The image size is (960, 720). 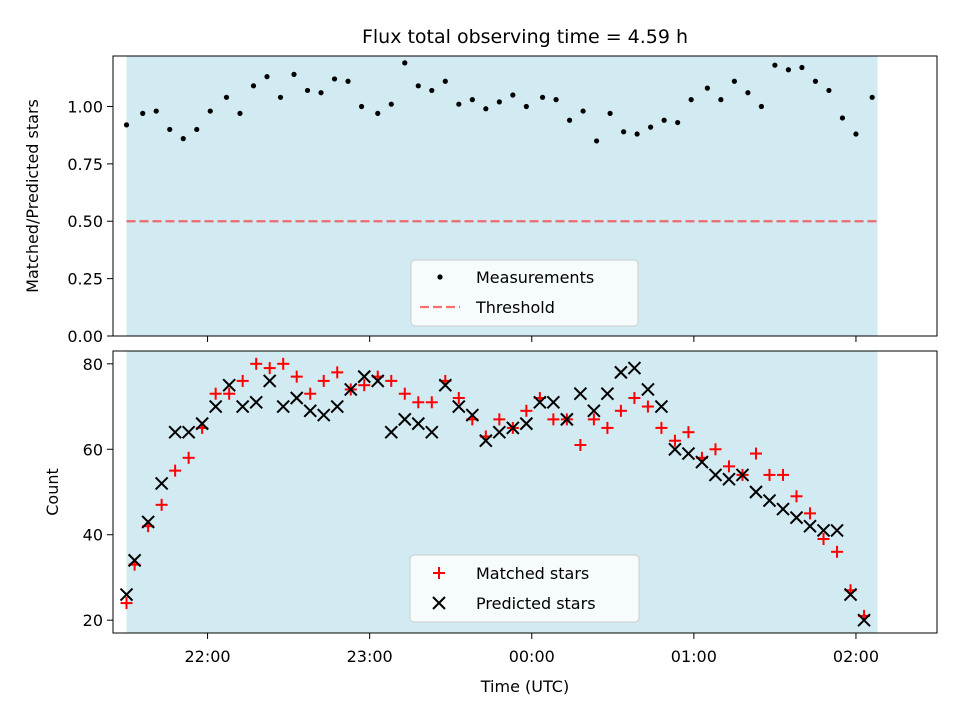 What do you see at coordinates (93, 535) in the screenshot?
I see `y-tick-label: 40` at bounding box center [93, 535].